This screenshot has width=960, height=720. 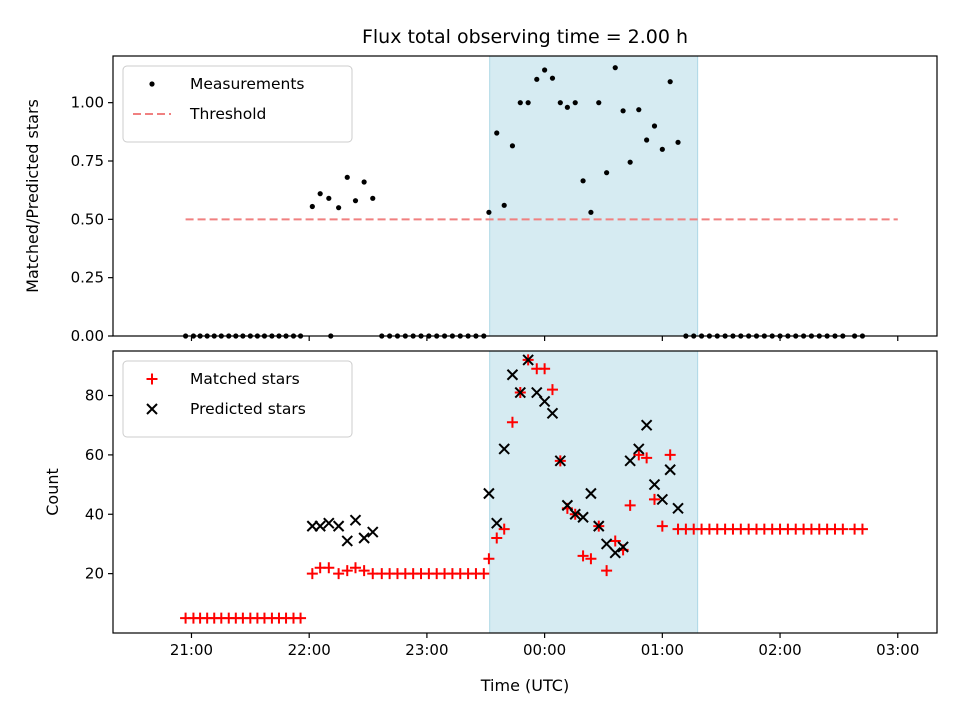 I want to click on top-legend: Measurements Threshold, so click(x=237, y=104).